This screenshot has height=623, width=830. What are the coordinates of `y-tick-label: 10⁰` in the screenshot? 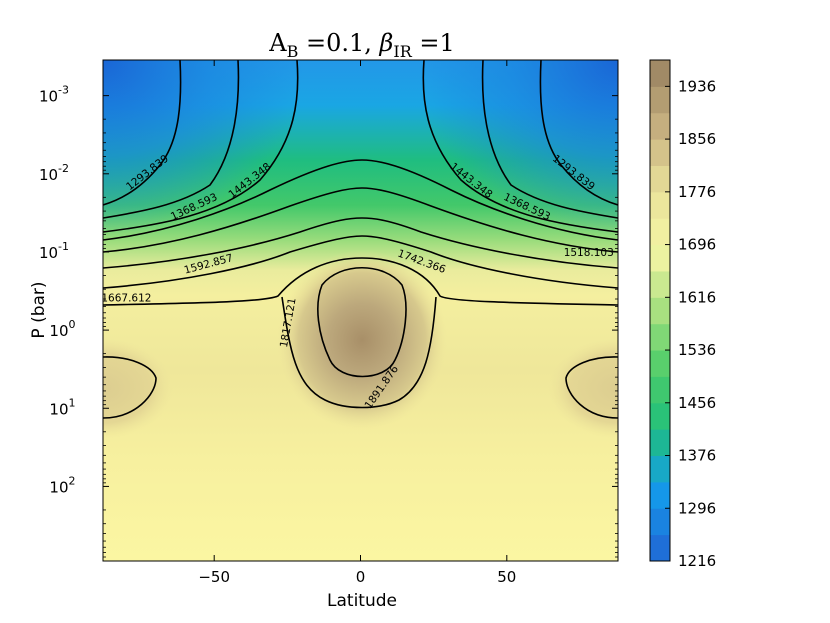 It's located at (62, 329).